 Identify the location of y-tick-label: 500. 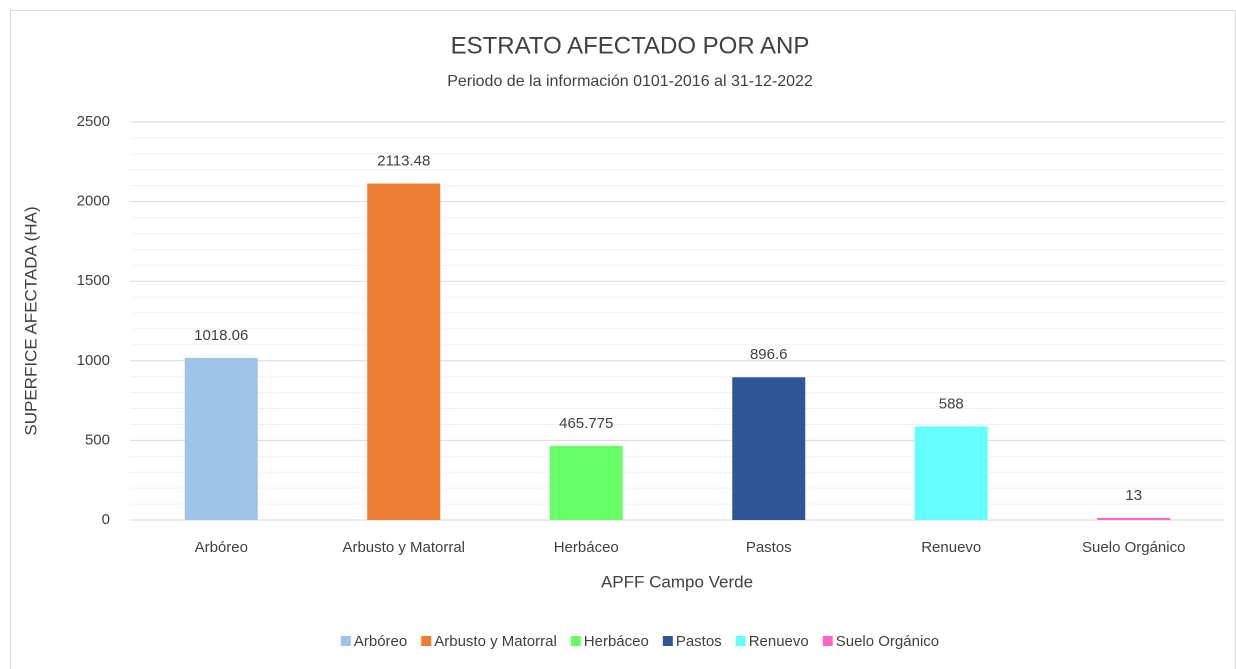
(97, 439).